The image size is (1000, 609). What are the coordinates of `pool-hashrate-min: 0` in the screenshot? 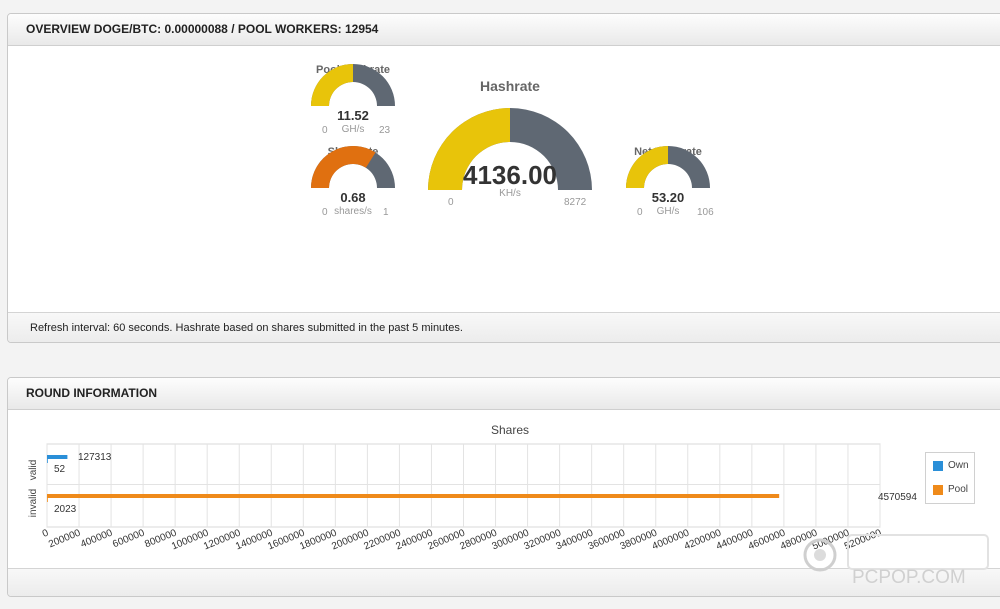 It's located at (325, 130).